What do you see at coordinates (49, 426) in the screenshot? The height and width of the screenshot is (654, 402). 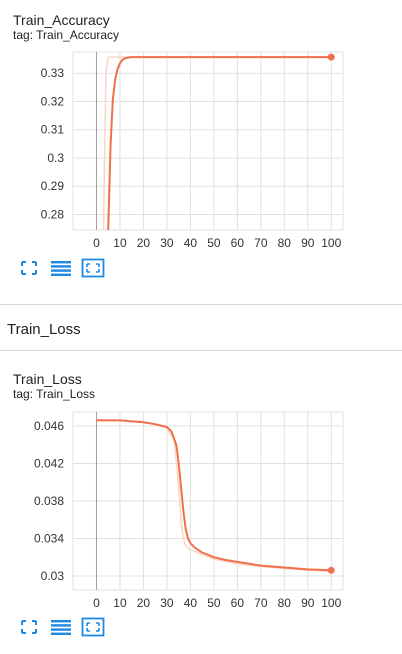 I see `y-tick-label: 0.046` at bounding box center [49, 426].